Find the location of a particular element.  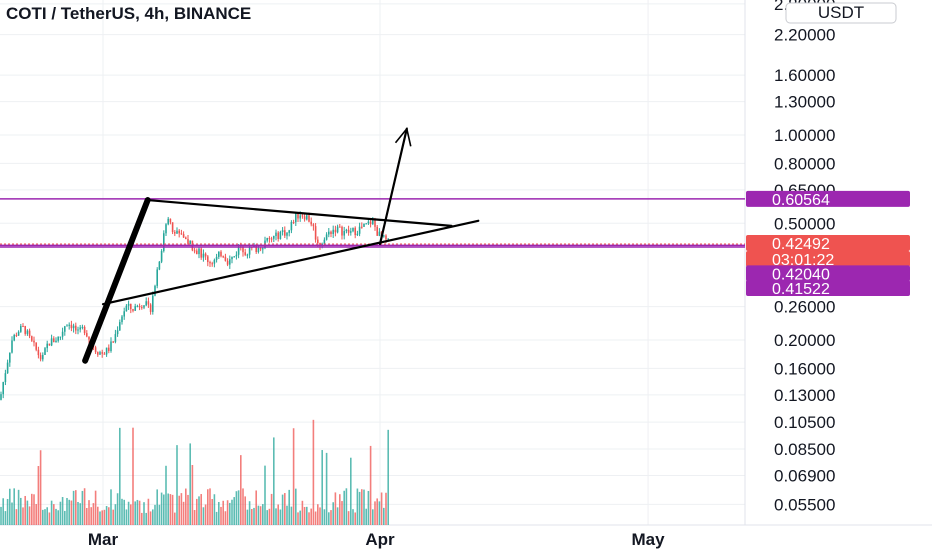

price-tick-label: 0.05500 is located at coordinates (804, 504).